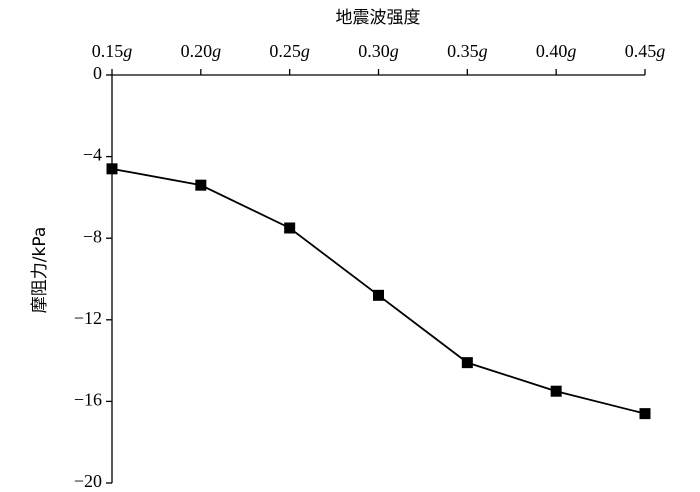  I want to click on y-tick-label: −12, so click(88, 318).